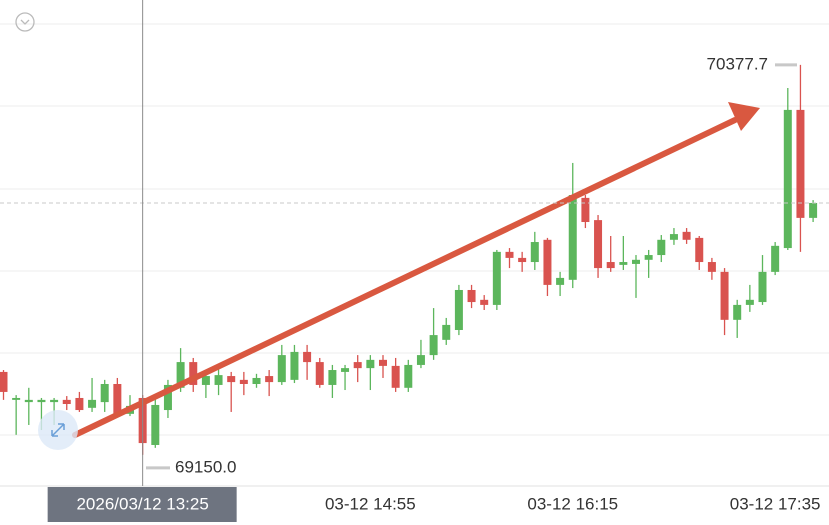  Describe the element at coordinates (737, 63) in the screenshot. I see `high-label: 70377.7` at that location.